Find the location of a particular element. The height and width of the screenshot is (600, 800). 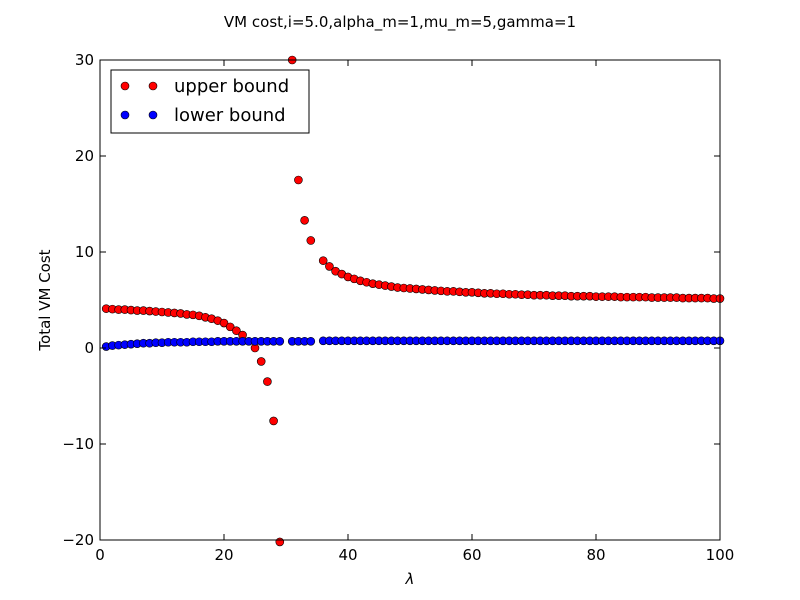

legend-box is located at coordinates (210, 101).